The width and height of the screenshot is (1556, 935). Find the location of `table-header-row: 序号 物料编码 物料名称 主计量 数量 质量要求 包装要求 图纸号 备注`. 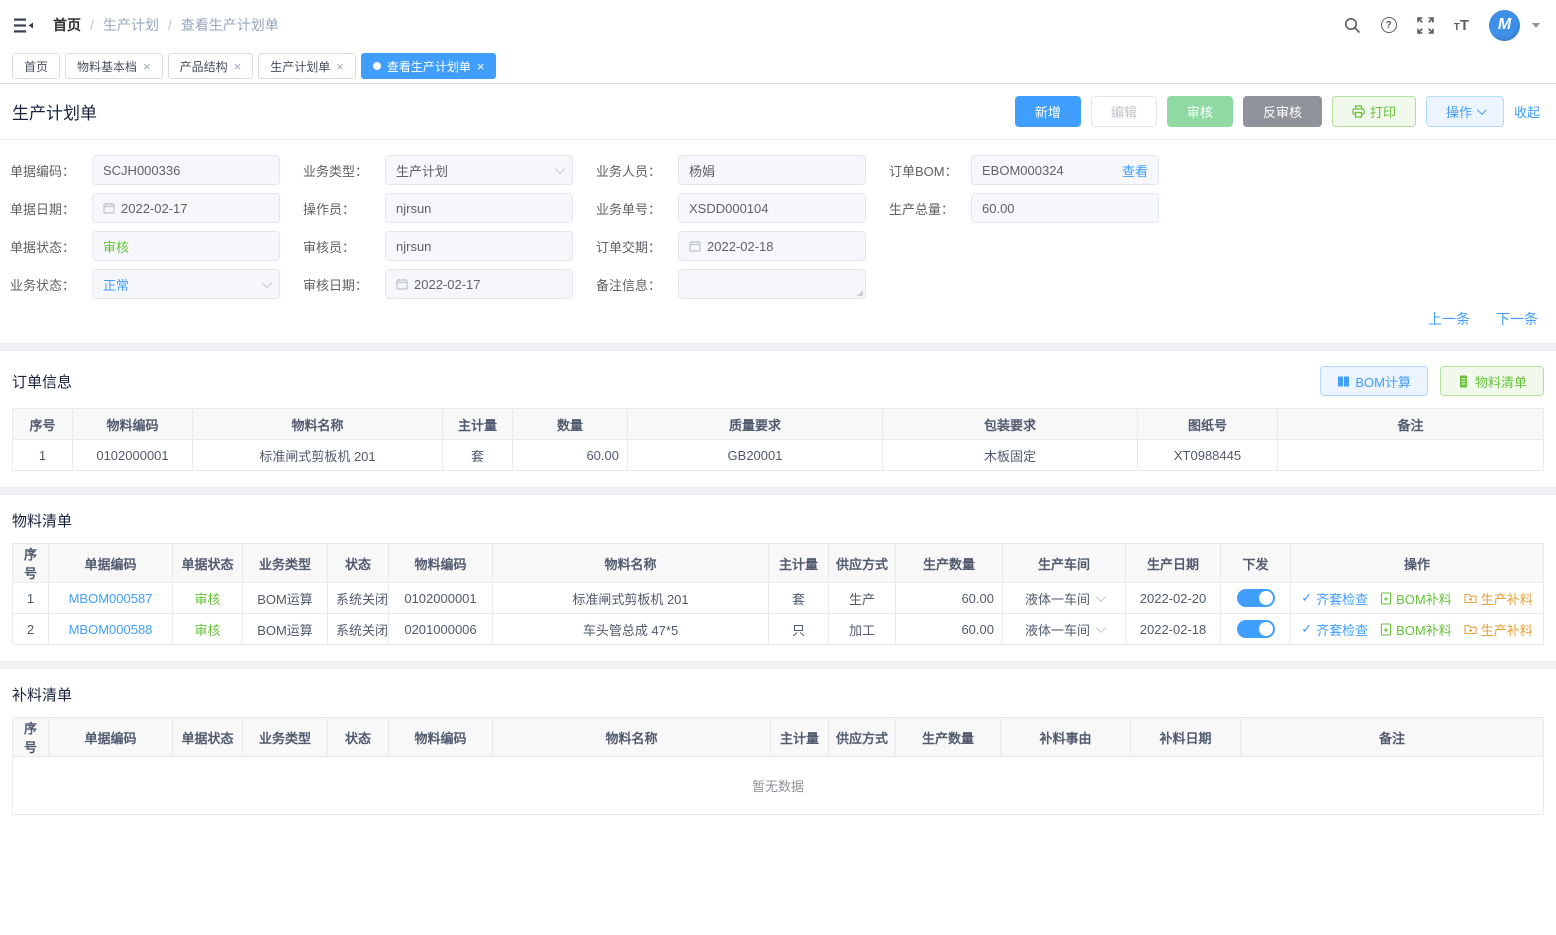

table-header-row: 序号 物料编码 物料名称 主计量 数量 质量要求 包装要求 图纸号 备注 is located at coordinates (778, 424).